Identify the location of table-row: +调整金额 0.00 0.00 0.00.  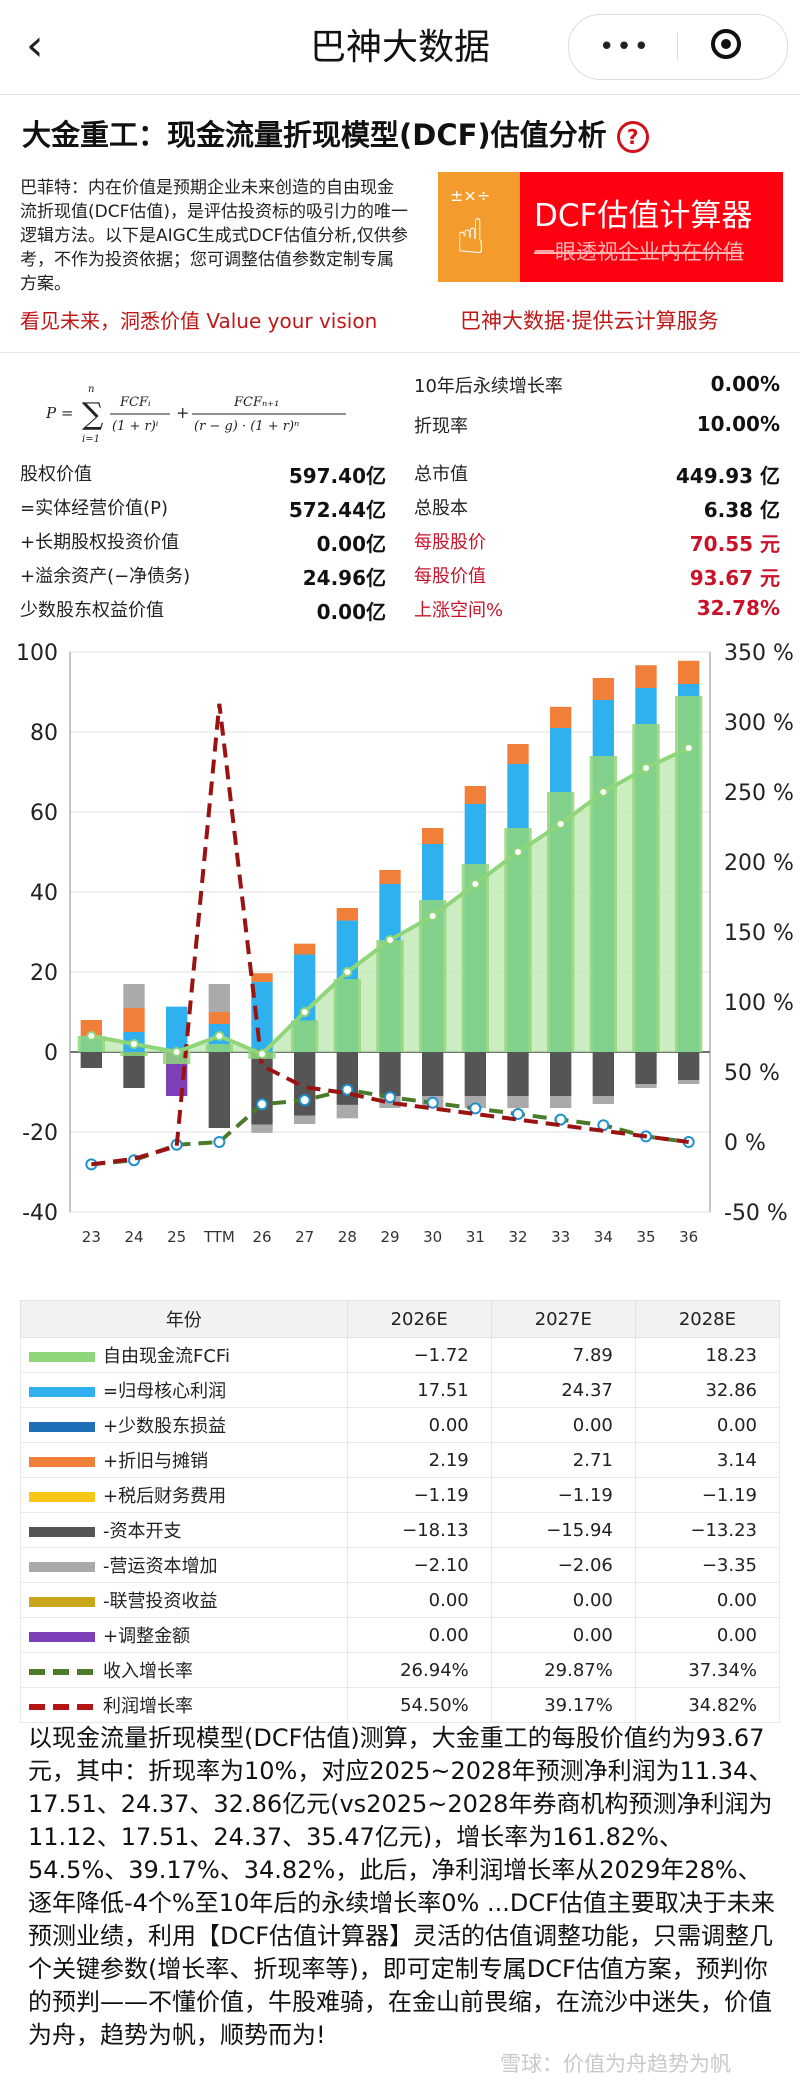
(400, 1635).